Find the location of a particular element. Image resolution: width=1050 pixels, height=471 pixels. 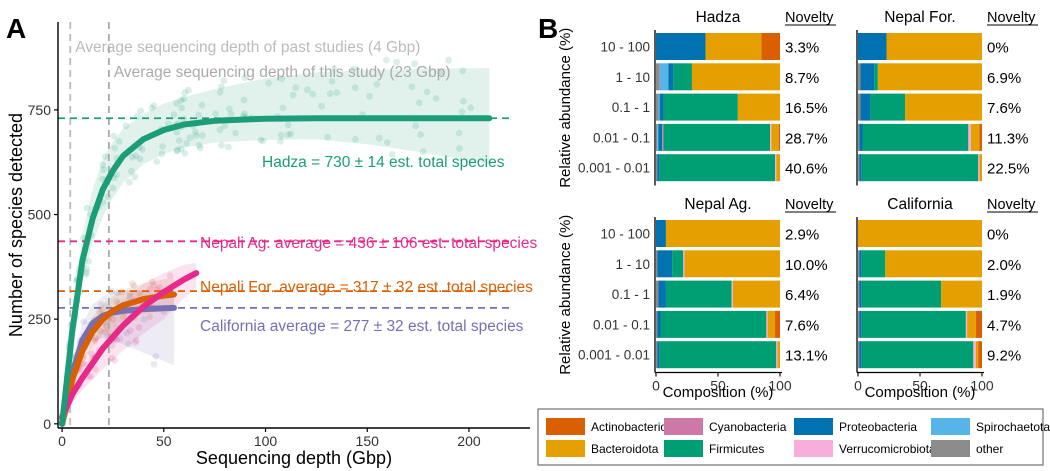

legend-label-cyanobacteria: Cyanobacteria is located at coordinates (748, 427).